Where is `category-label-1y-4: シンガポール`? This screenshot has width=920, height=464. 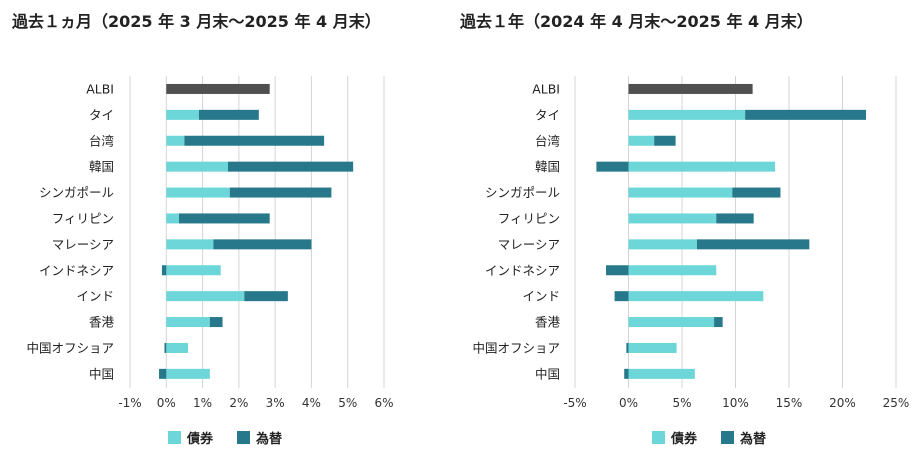 category-label-1y-4: シンガポール is located at coordinates (522, 192).